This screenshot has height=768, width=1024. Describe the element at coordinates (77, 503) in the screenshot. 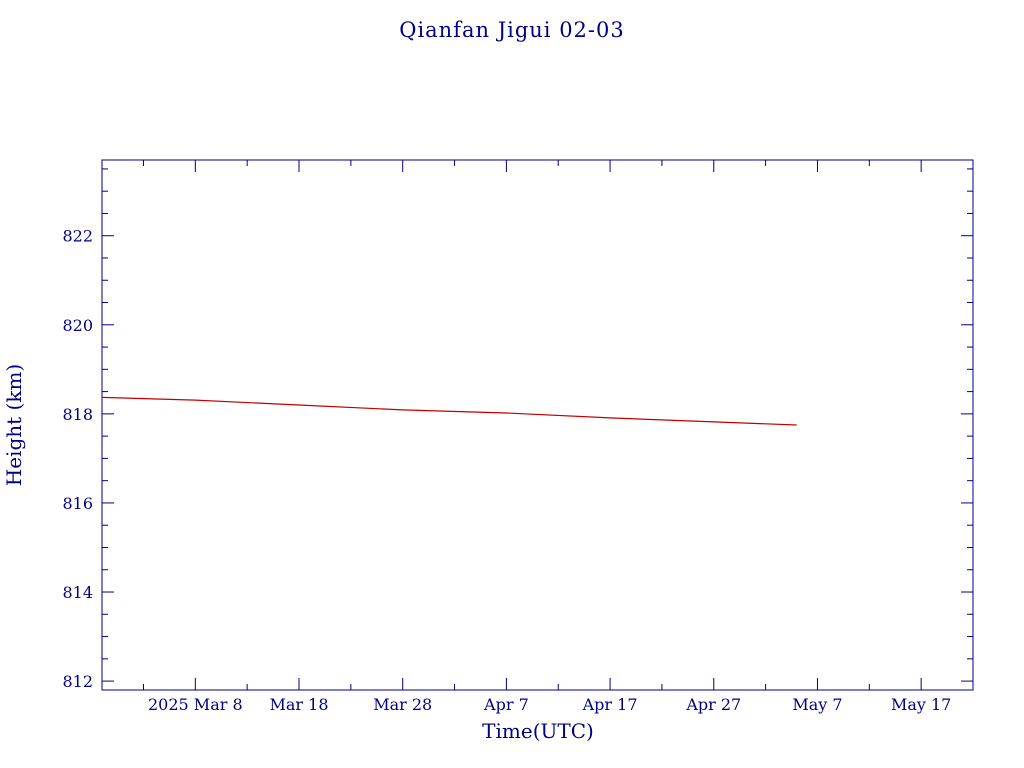

I see `y-tick-label: 816` at that location.